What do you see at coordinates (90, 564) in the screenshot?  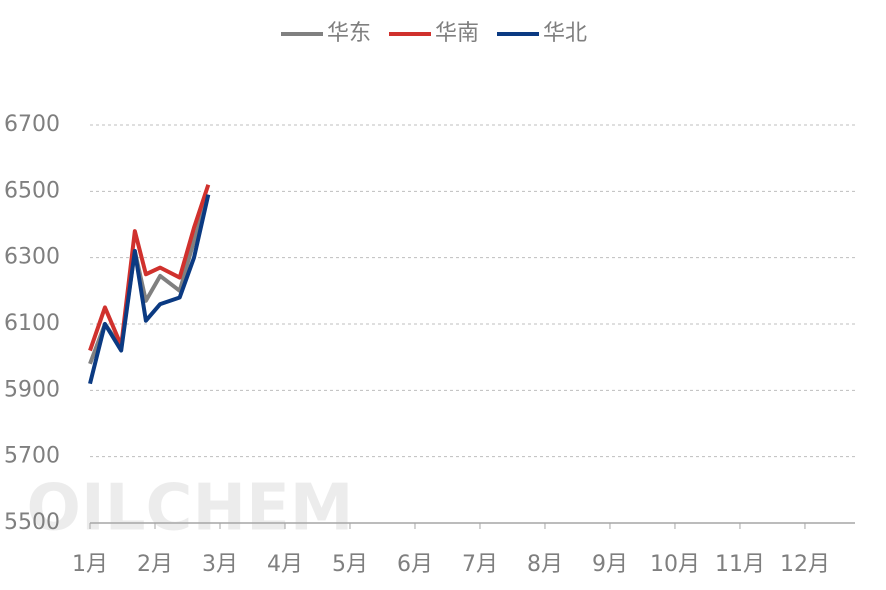 I see `x-tick-label: 1月` at bounding box center [90, 564].